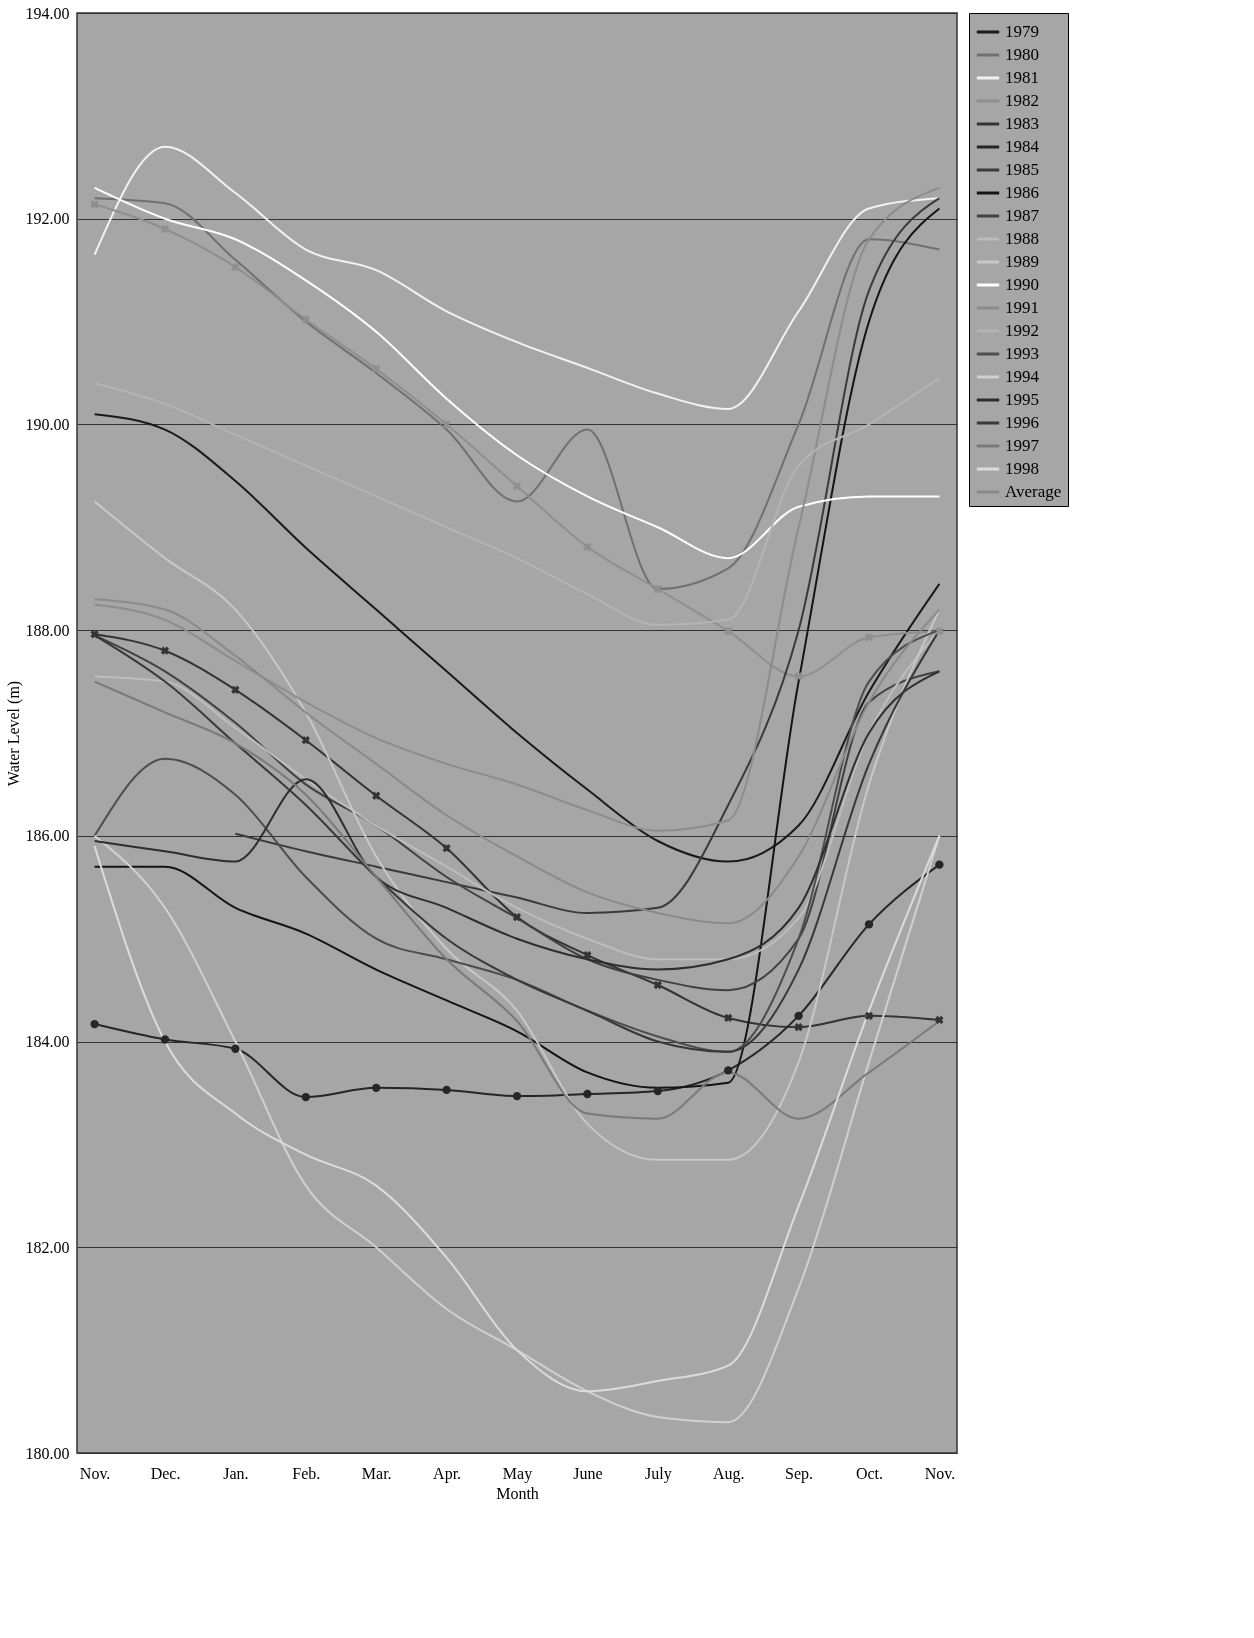 This screenshot has width=1254, height=1638. What do you see at coordinates (1022, 215) in the screenshot?
I see `legend-label: 1987` at bounding box center [1022, 215].